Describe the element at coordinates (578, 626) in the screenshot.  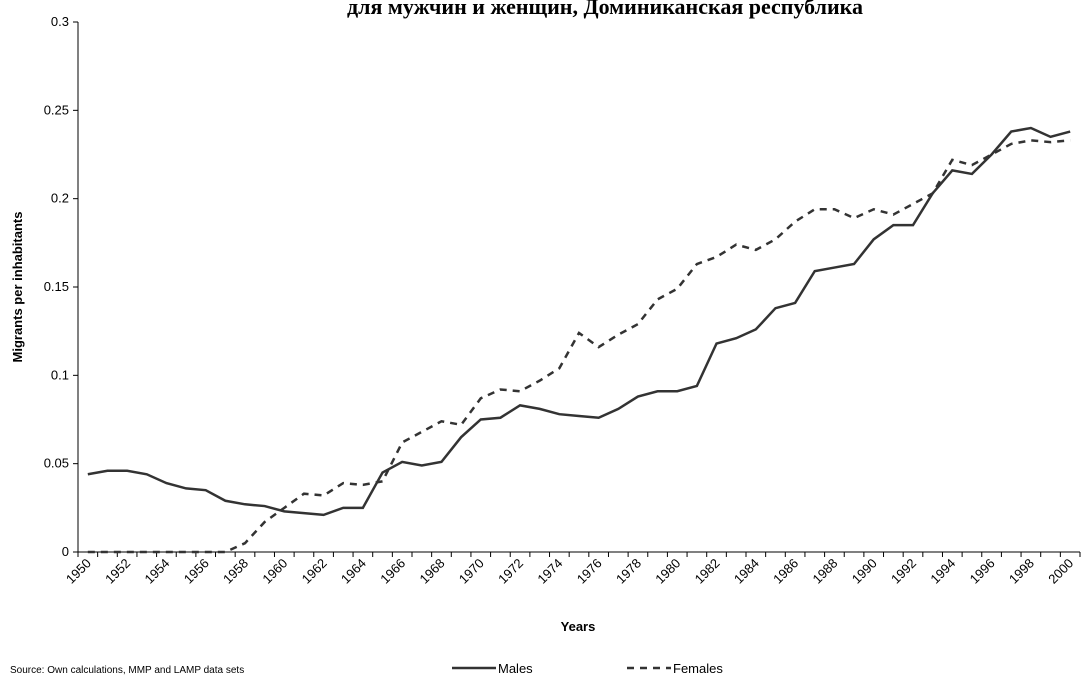
I see `x-axis-title: Years` at that location.